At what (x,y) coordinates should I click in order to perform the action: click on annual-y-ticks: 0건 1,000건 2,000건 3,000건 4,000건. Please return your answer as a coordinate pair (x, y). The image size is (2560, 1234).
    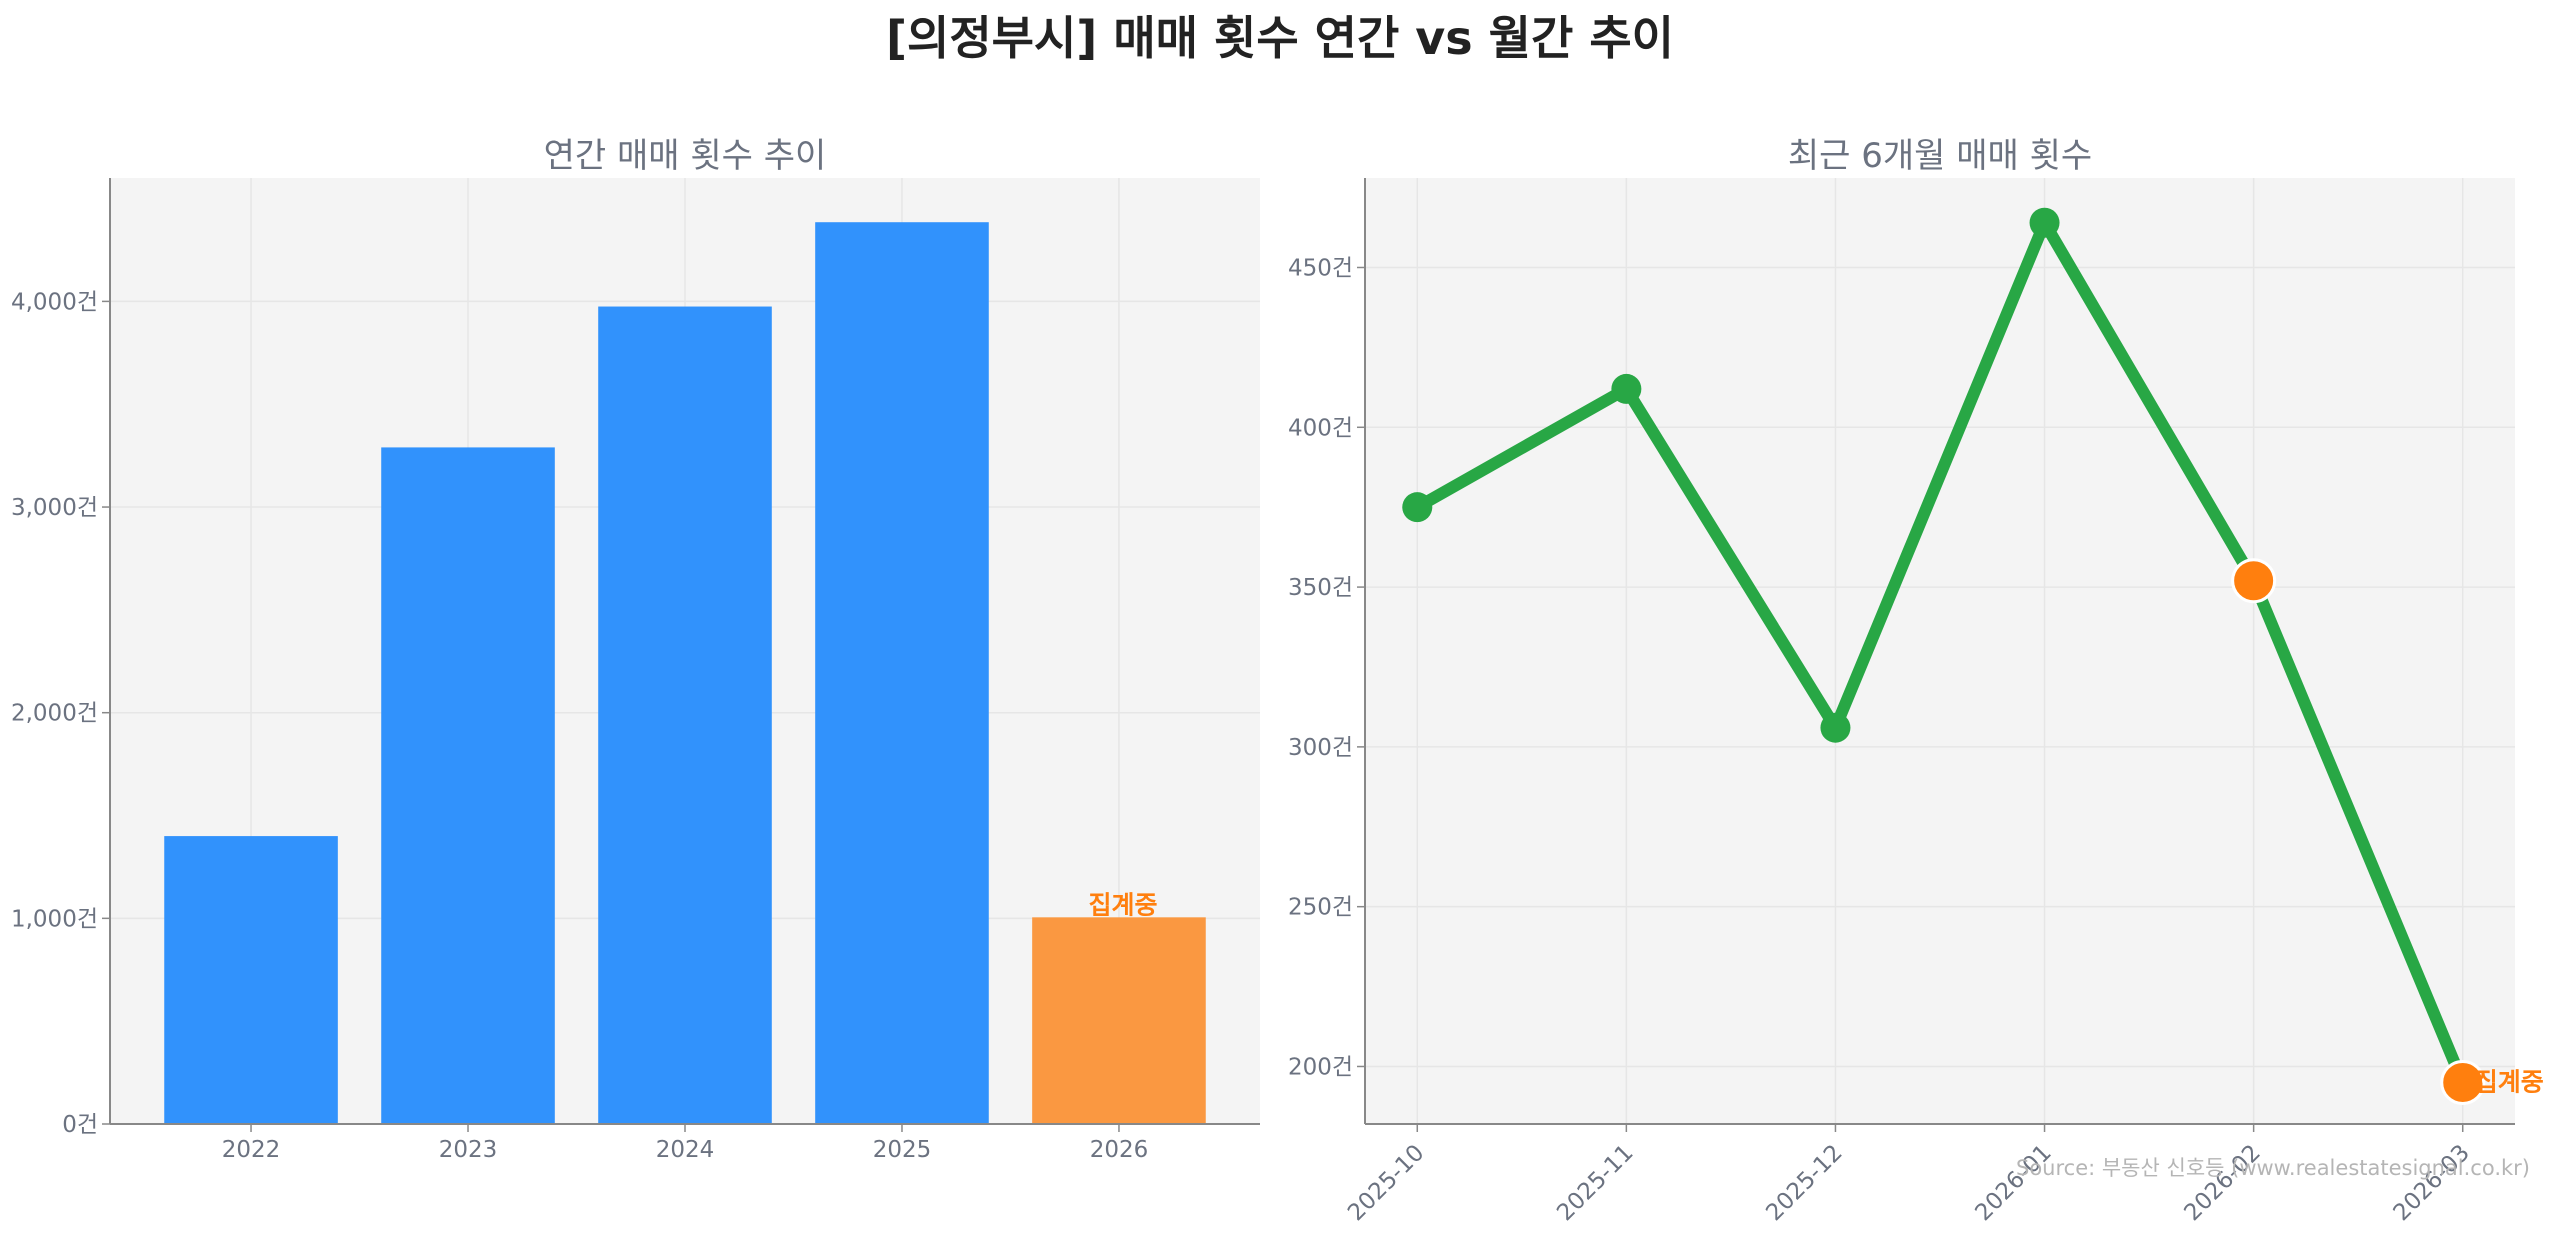
    Looking at the image, I should click on (60, 713).